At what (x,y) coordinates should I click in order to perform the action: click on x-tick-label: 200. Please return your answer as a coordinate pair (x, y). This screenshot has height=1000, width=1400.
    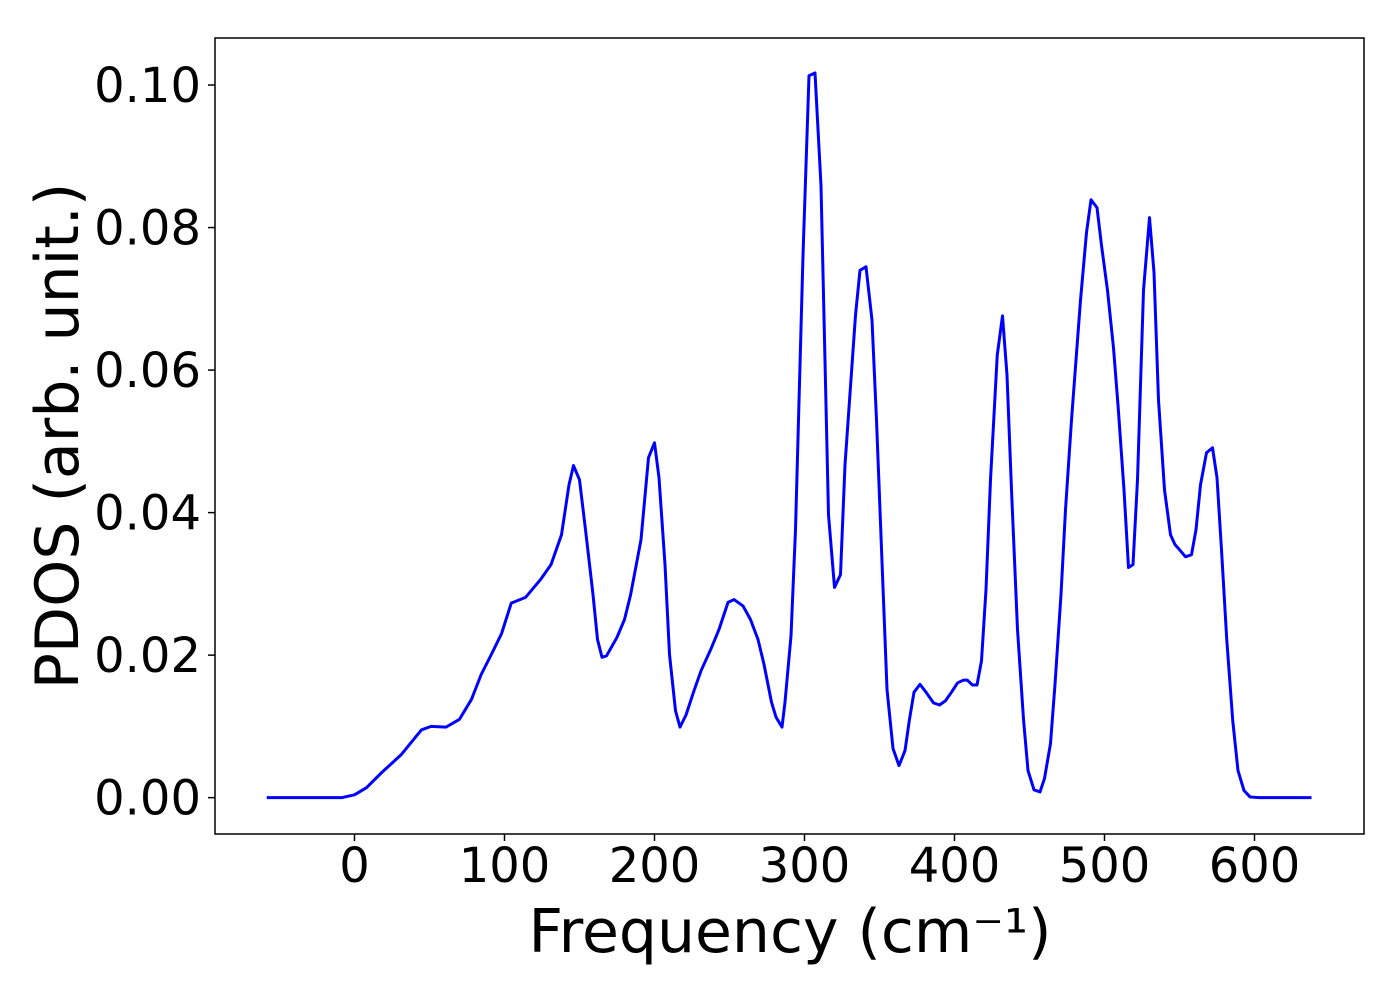
    Looking at the image, I should click on (655, 866).